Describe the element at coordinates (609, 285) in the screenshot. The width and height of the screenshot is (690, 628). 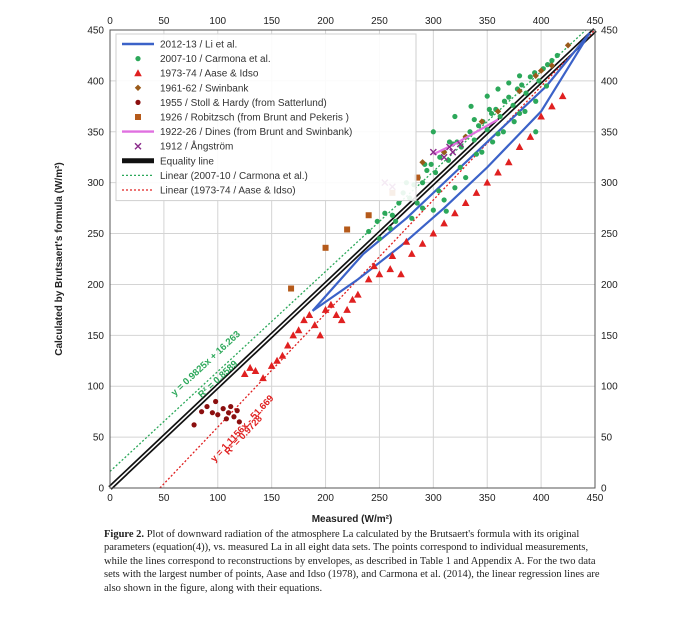
I see `y-tick-label-right: 200` at that location.